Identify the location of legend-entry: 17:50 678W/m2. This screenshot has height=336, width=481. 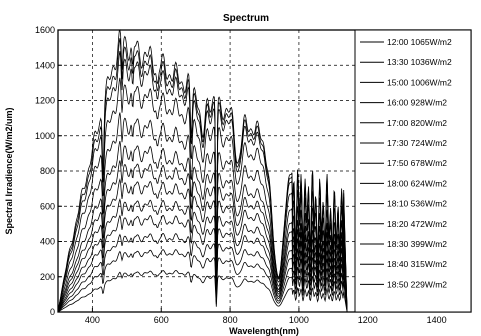
(417, 163).